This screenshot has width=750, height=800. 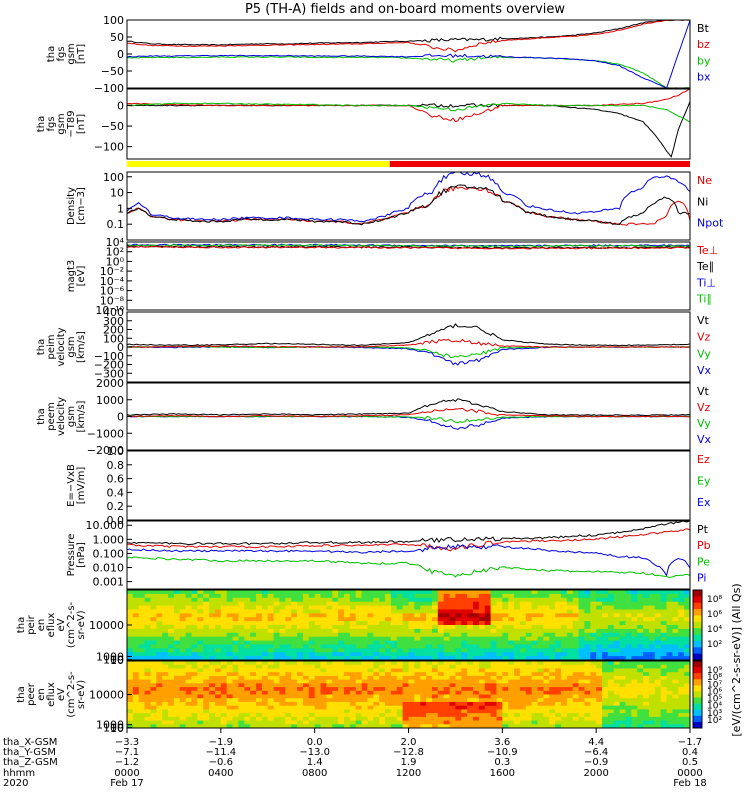 What do you see at coordinates (408, 352) in the screenshot?
I see `series-line-Vy` at bounding box center [408, 352].